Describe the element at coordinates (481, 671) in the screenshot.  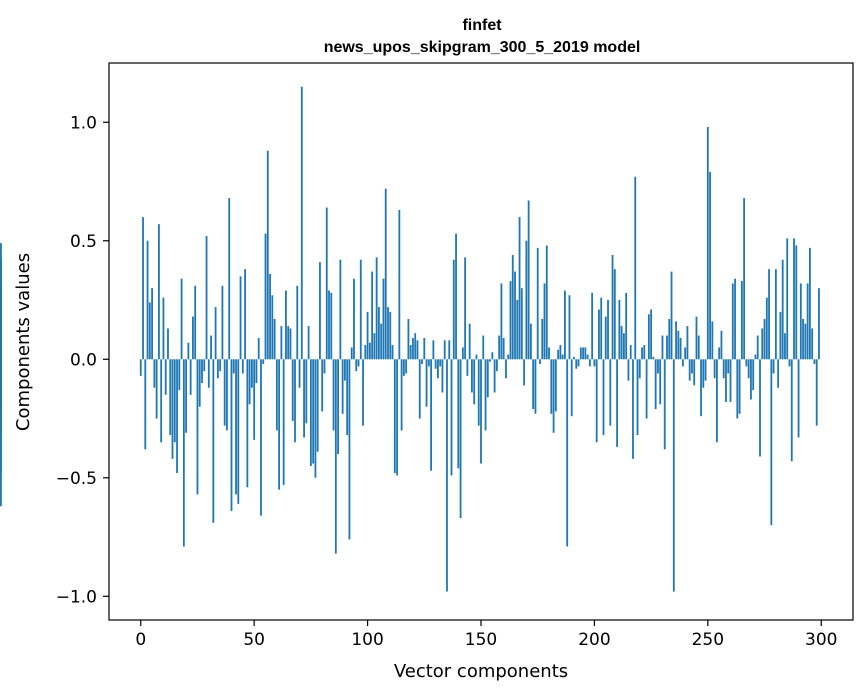
I see `x-axis-label: Vector components` at that location.